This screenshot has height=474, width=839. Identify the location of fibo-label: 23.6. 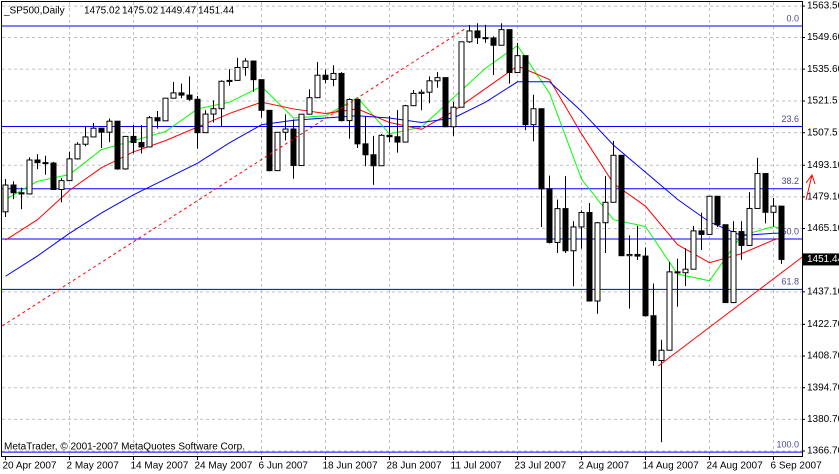
(790, 119).